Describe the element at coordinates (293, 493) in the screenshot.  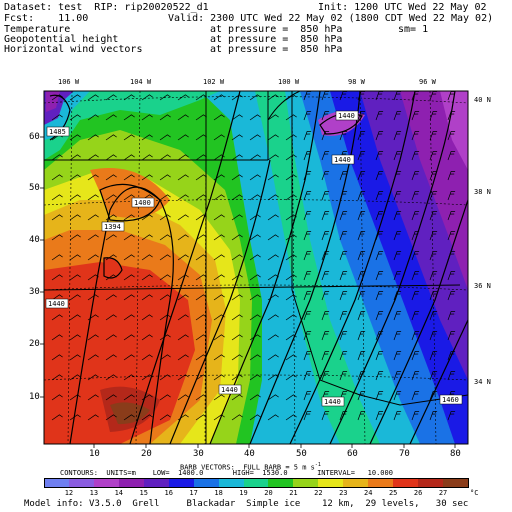
I see `colorbar-label: 21` at that location.